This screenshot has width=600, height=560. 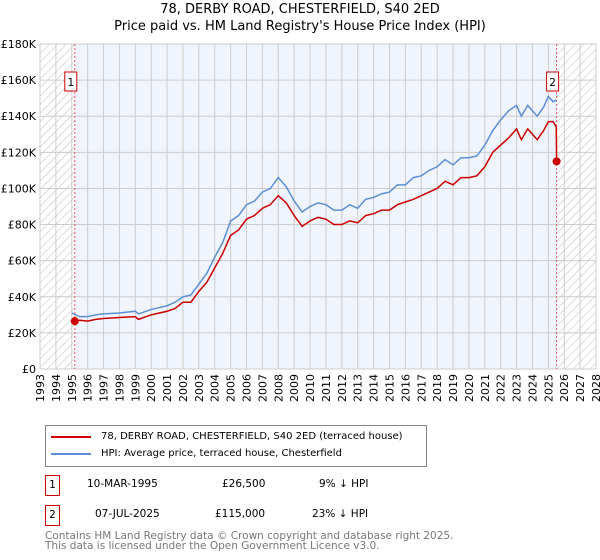 What do you see at coordinates (29, 369) in the screenshot?
I see `y-tick-label: £0` at bounding box center [29, 369].